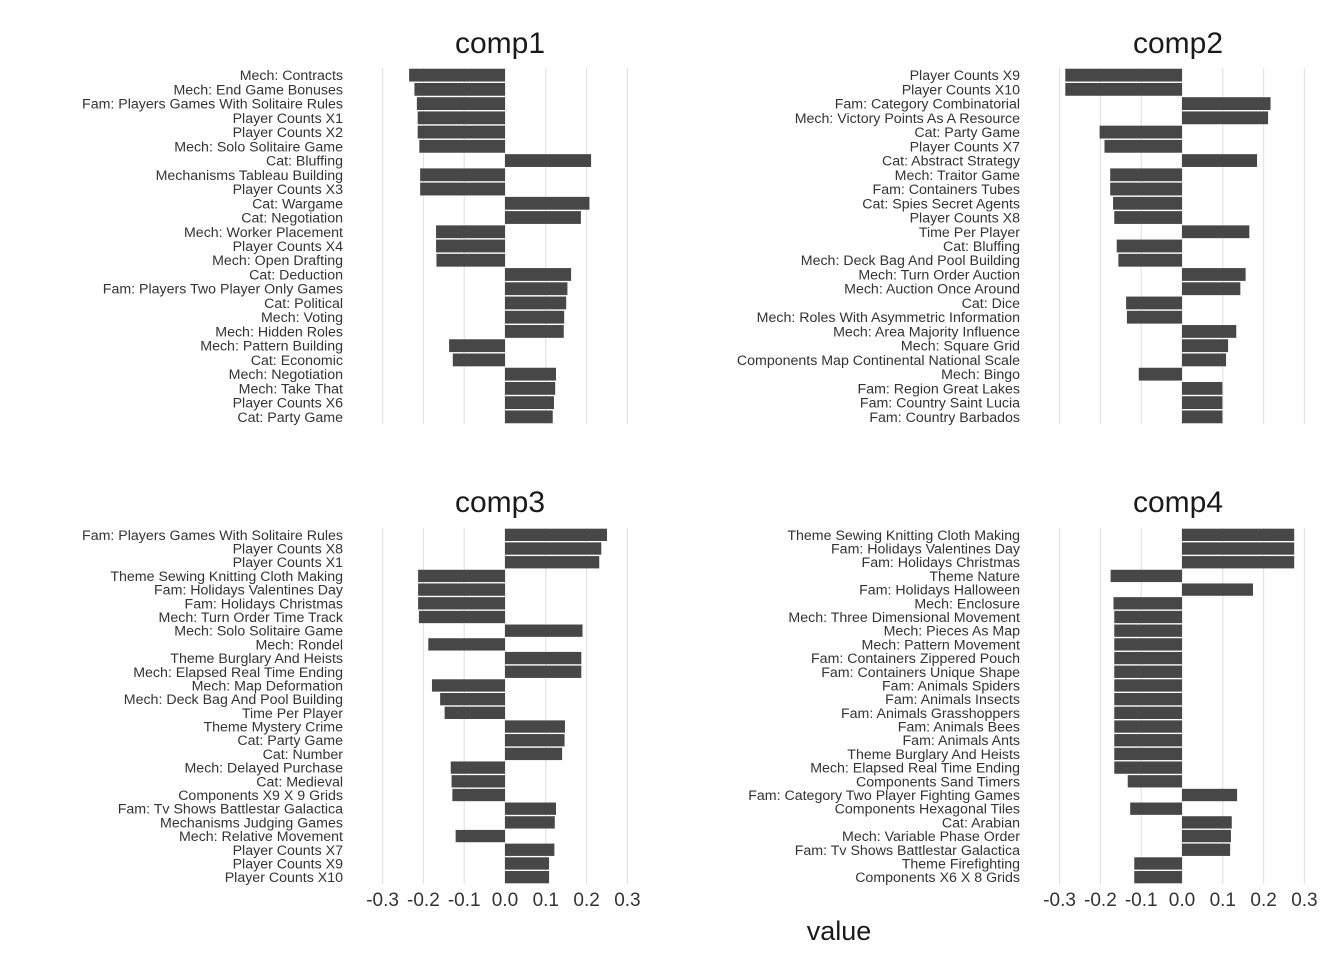 This screenshot has height=960, width=1344. Describe the element at coordinates (277, 261) in the screenshot. I see `category-label: Mech: Open Drafting` at that location.